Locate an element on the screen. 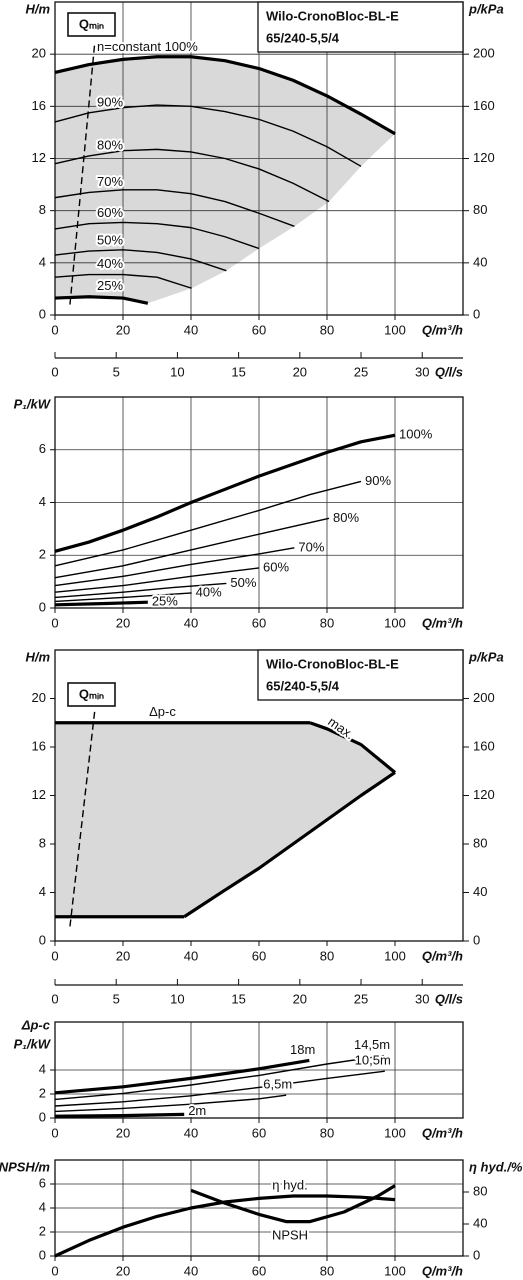  y-tick-label: 8 is located at coordinates (42, 842).